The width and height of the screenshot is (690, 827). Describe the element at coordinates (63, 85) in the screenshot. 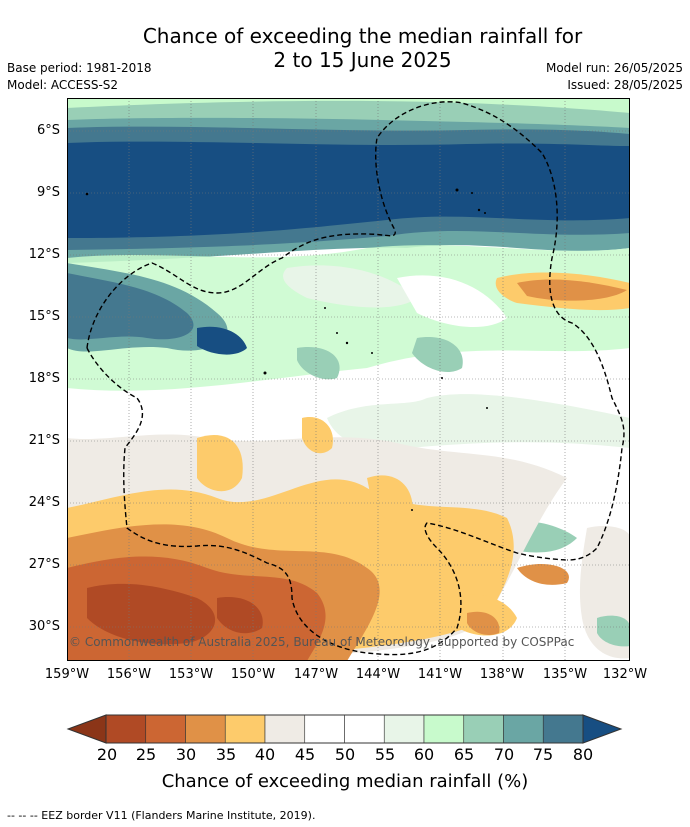

I see `model-text: Model: ACCESS-S2` at that location.